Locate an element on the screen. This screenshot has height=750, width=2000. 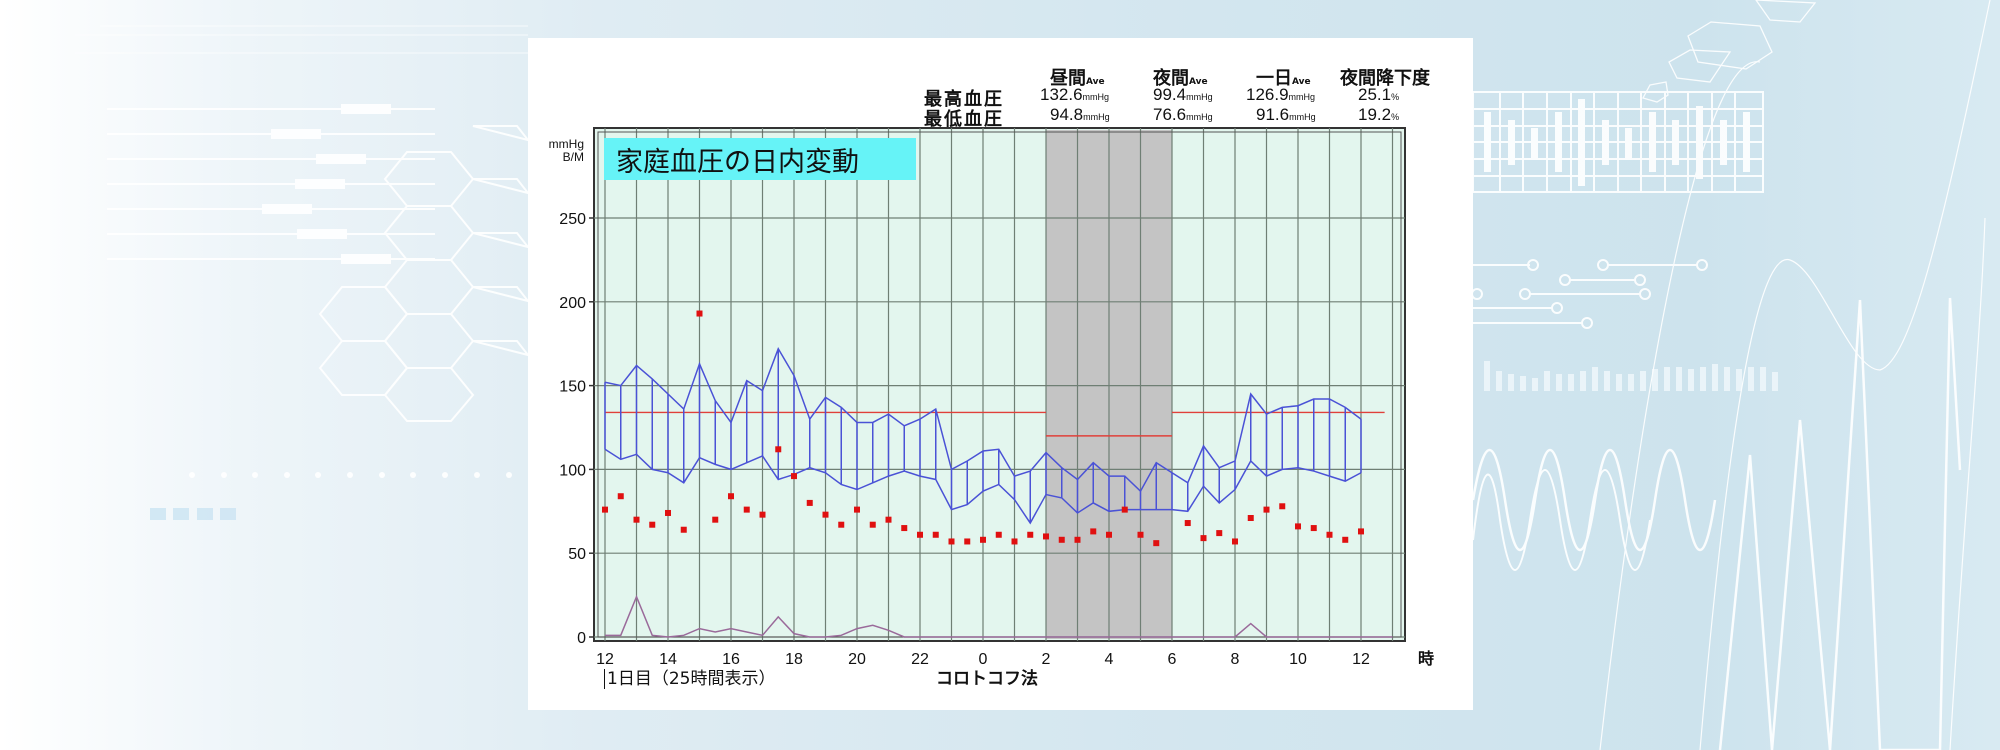
diastolic-fullday-avg: 91.6mmHg is located at coordinates (1286, 114).